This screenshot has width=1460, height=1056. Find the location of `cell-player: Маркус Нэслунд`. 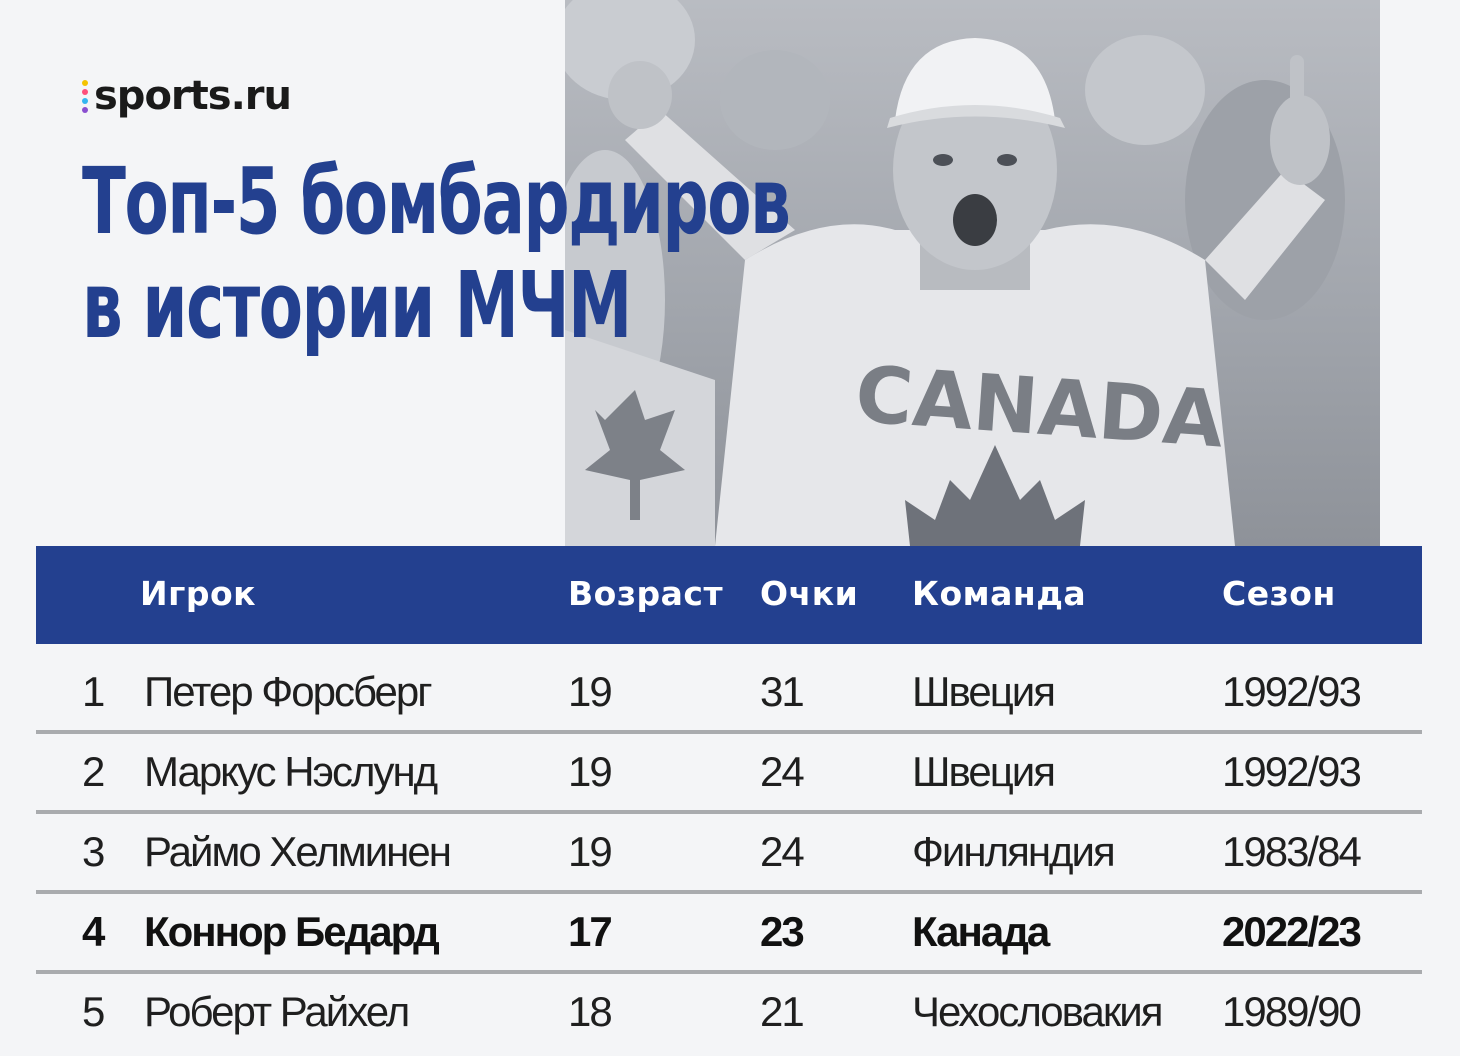

cell-player: Маркус Нэслунд is located at coordinates (291, 771).